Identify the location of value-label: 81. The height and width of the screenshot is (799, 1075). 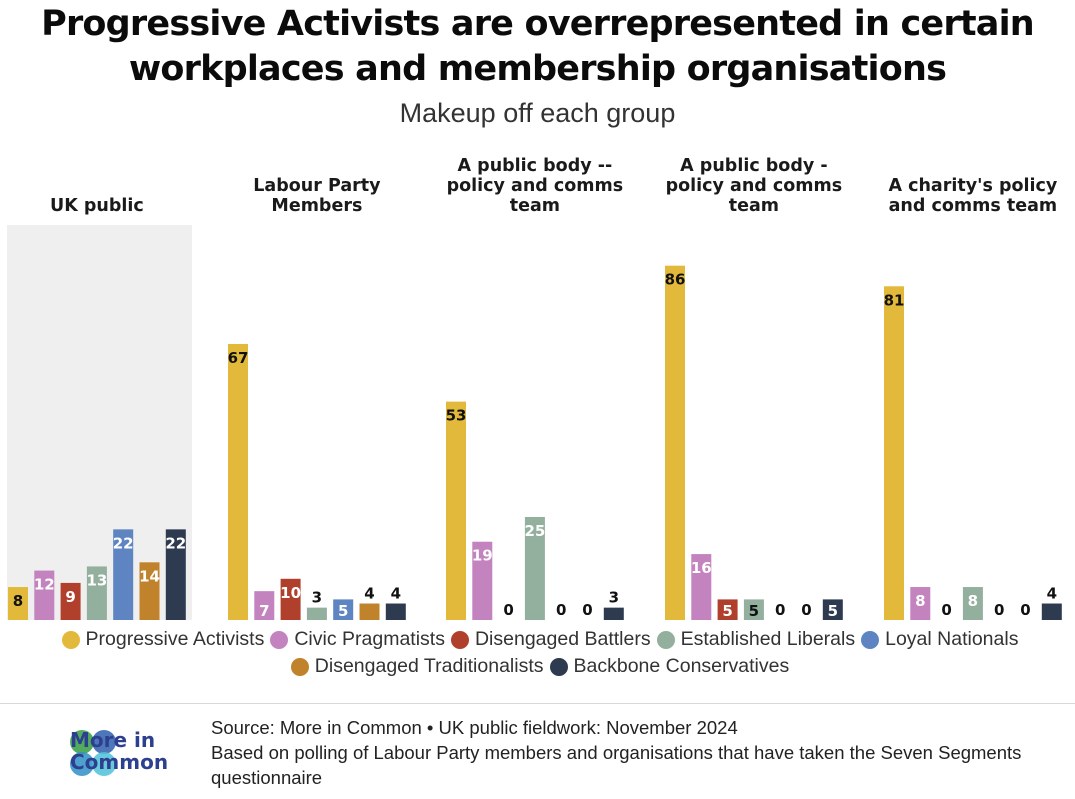
(894, 300).